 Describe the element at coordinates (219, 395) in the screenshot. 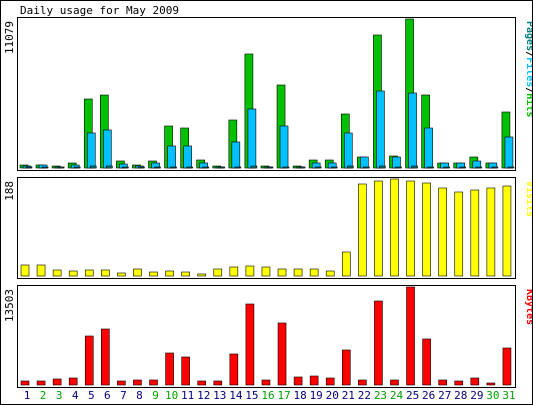

I see `x-tick-label-13: 13` at that location.